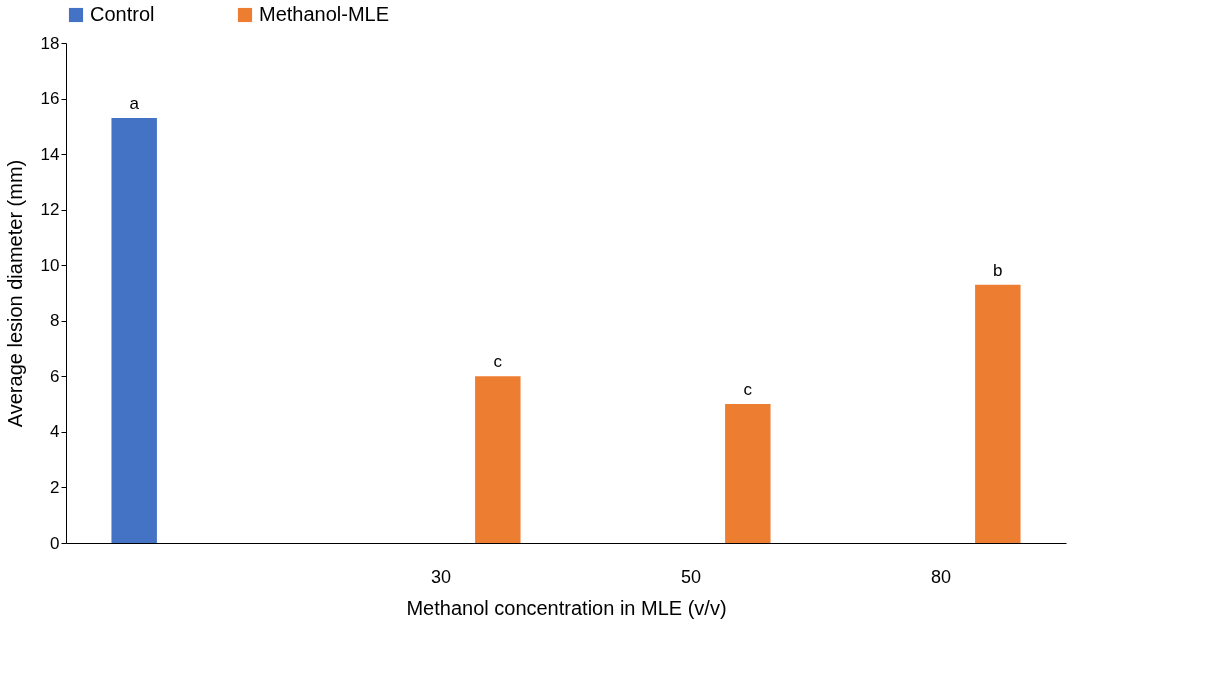 This screenshot has width=1222, height=682. What do you see at coordinates (50, 210) in the screenshot?
I see `y-tick-label: 12` at bounding box center [50, 210].